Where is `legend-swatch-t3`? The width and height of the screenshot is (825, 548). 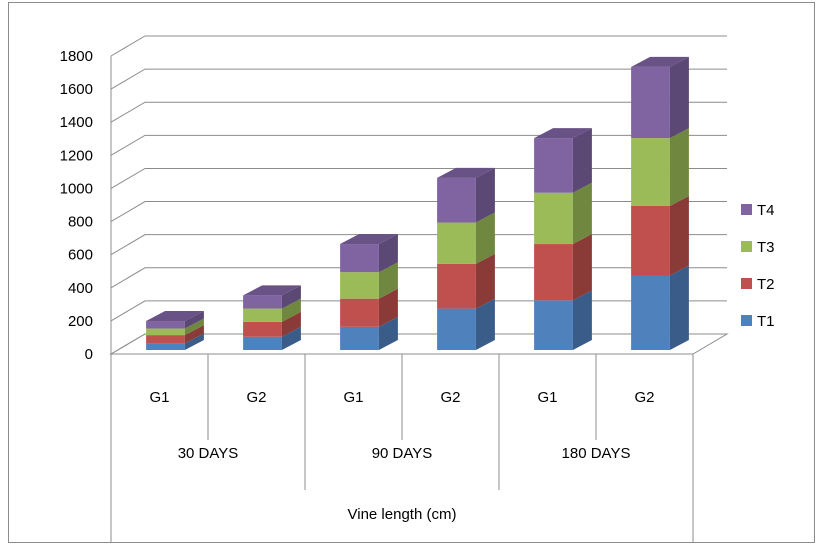 legend-swatch-t3 is located at coordinates (746, 246).